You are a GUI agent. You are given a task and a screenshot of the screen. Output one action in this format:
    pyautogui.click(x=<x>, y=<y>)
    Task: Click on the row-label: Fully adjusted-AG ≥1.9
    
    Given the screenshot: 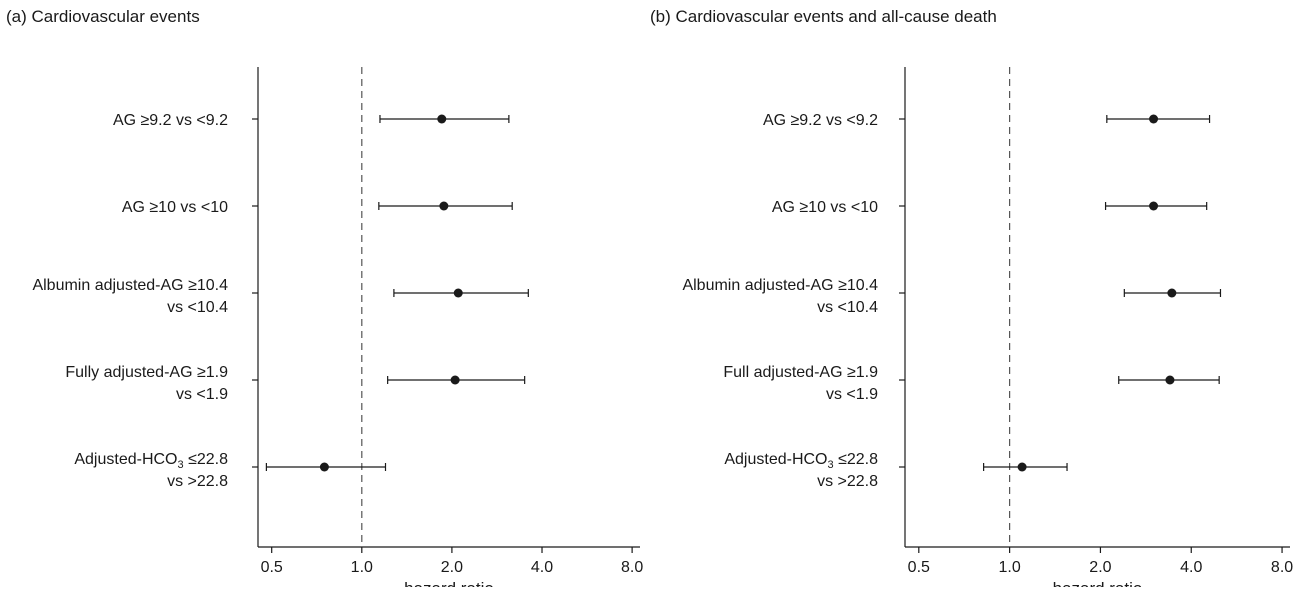 What is the action you would take?
    pyautogui.click(x=146, y=372)
    